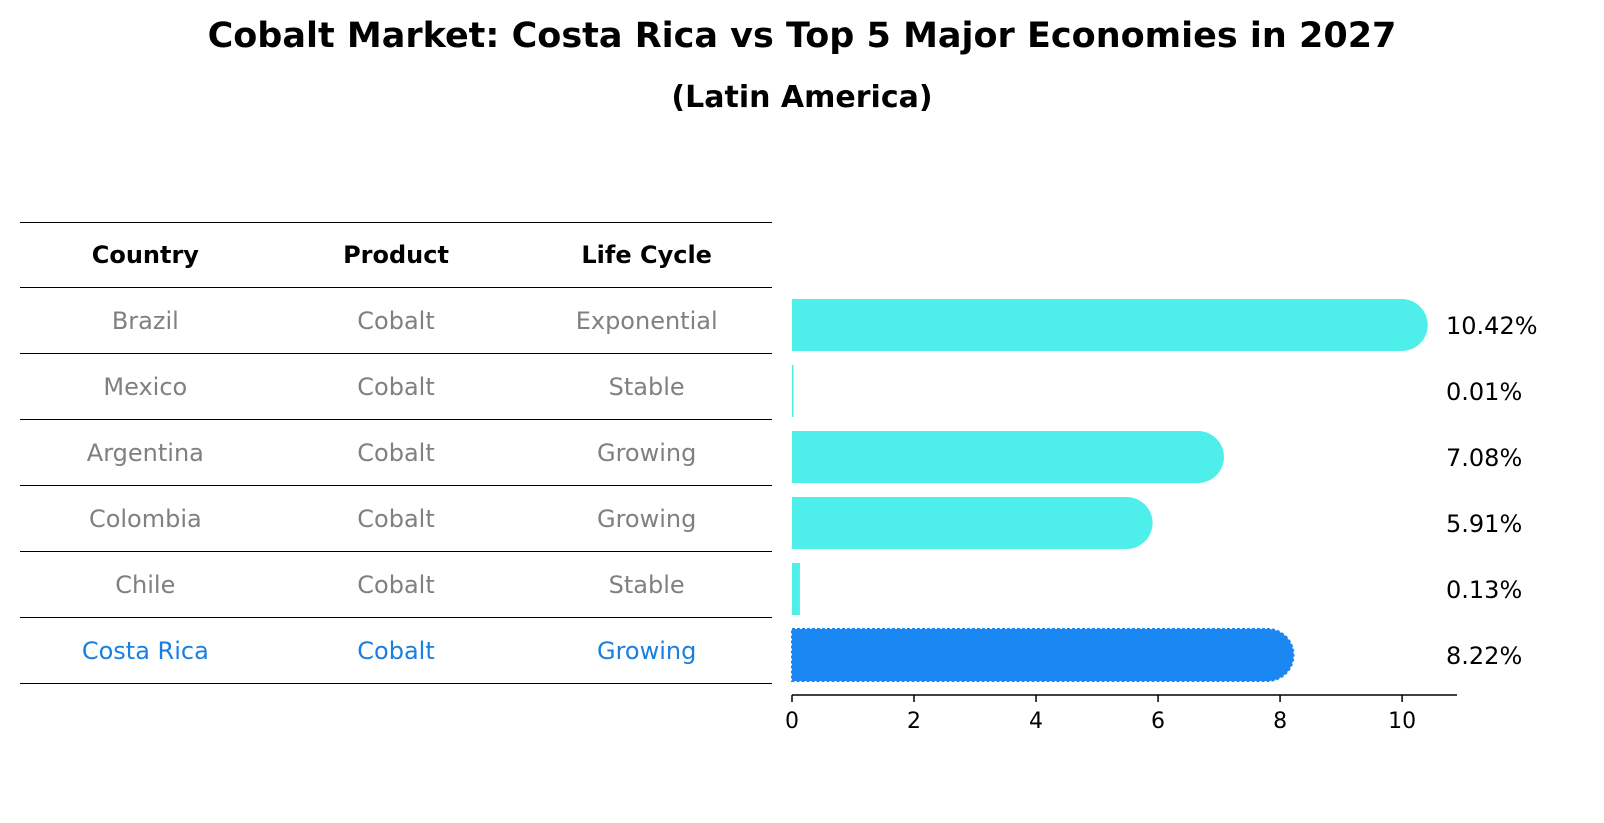 The image size is (1604, 823). What do you see at coordinates (792, 719) in the screenshot?
I see `x-tick-label: 0` at bounding box center [792, 719].